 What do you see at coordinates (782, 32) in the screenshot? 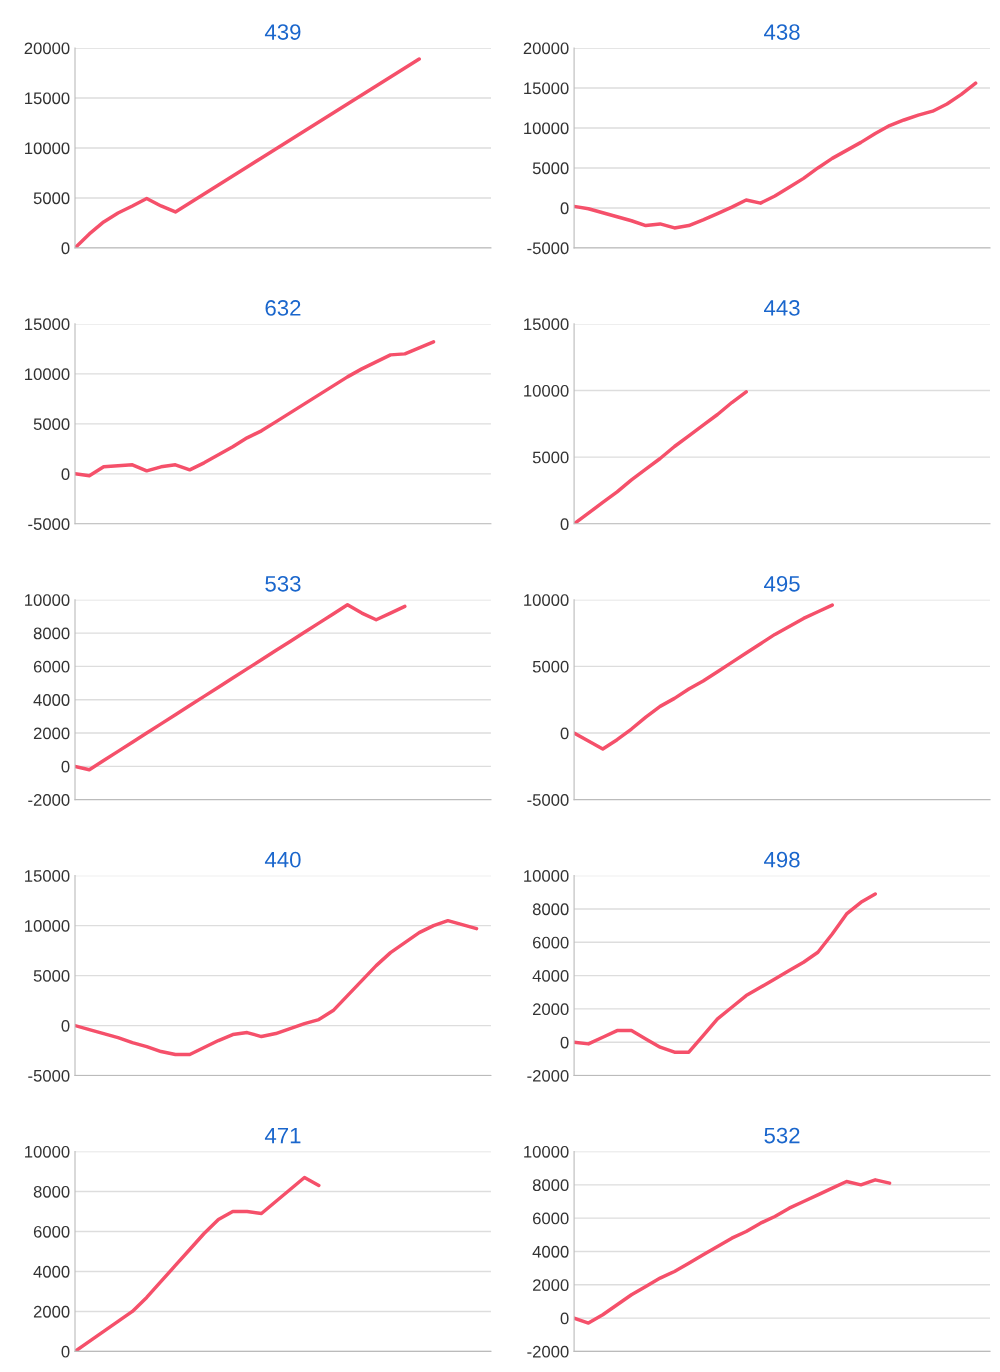
I see `chart-title: 438` at bounding box center [782, 32].